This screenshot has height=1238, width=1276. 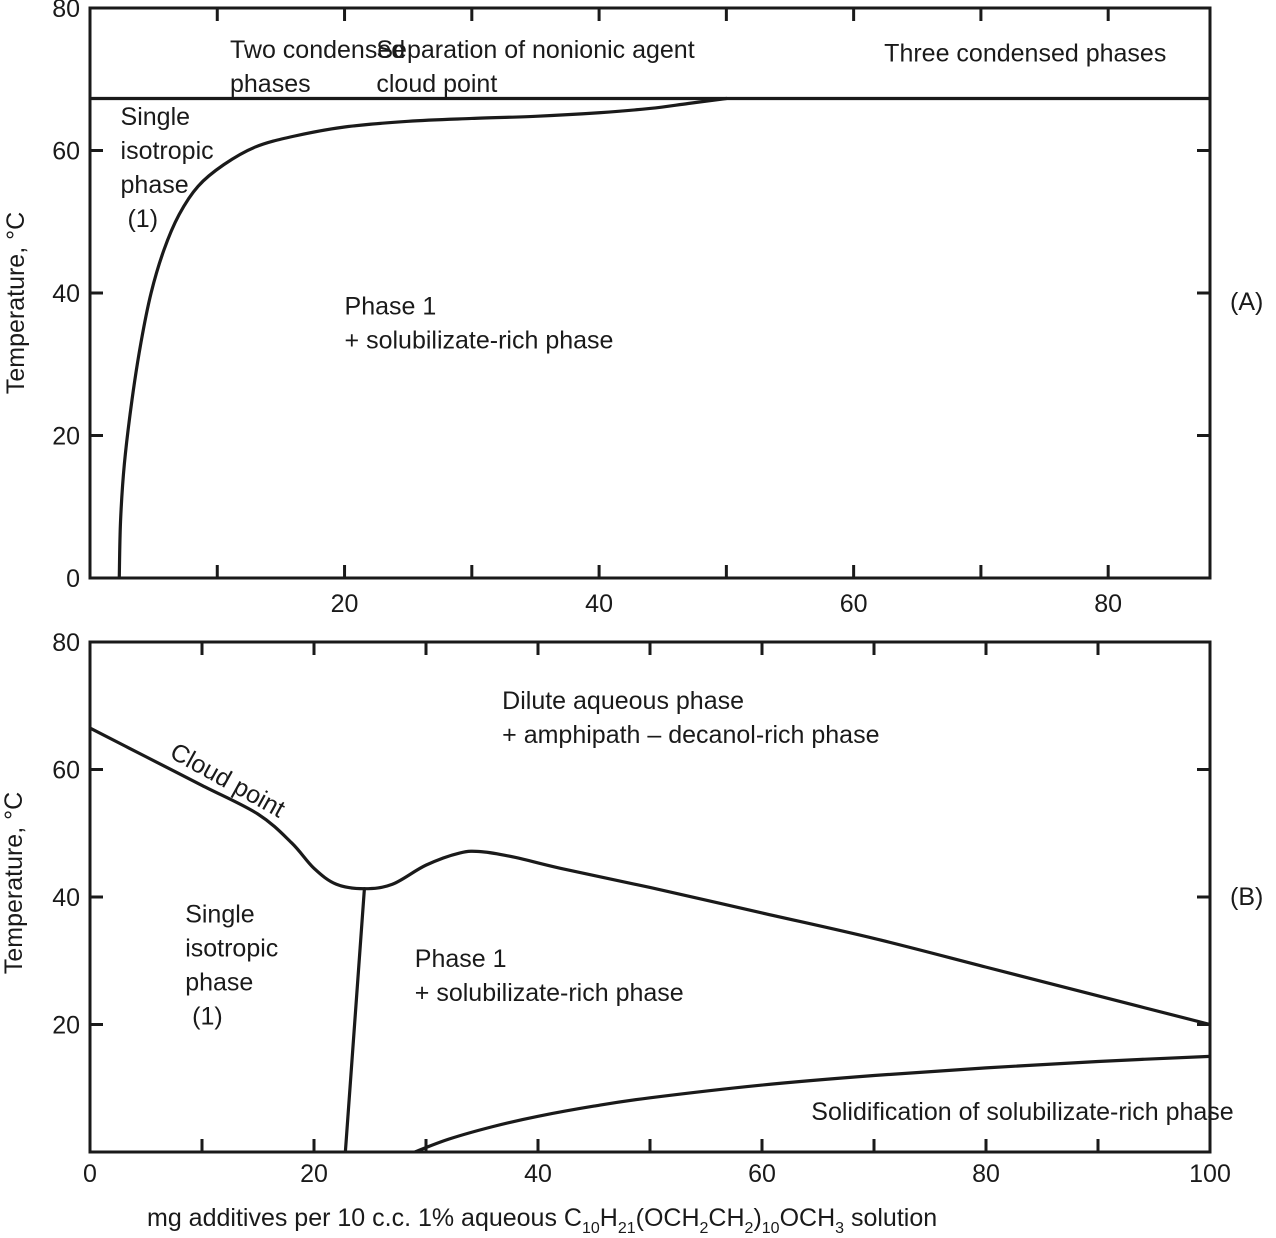 I want to click on x-tick-label: 100, so click(x=1210, y=1174).